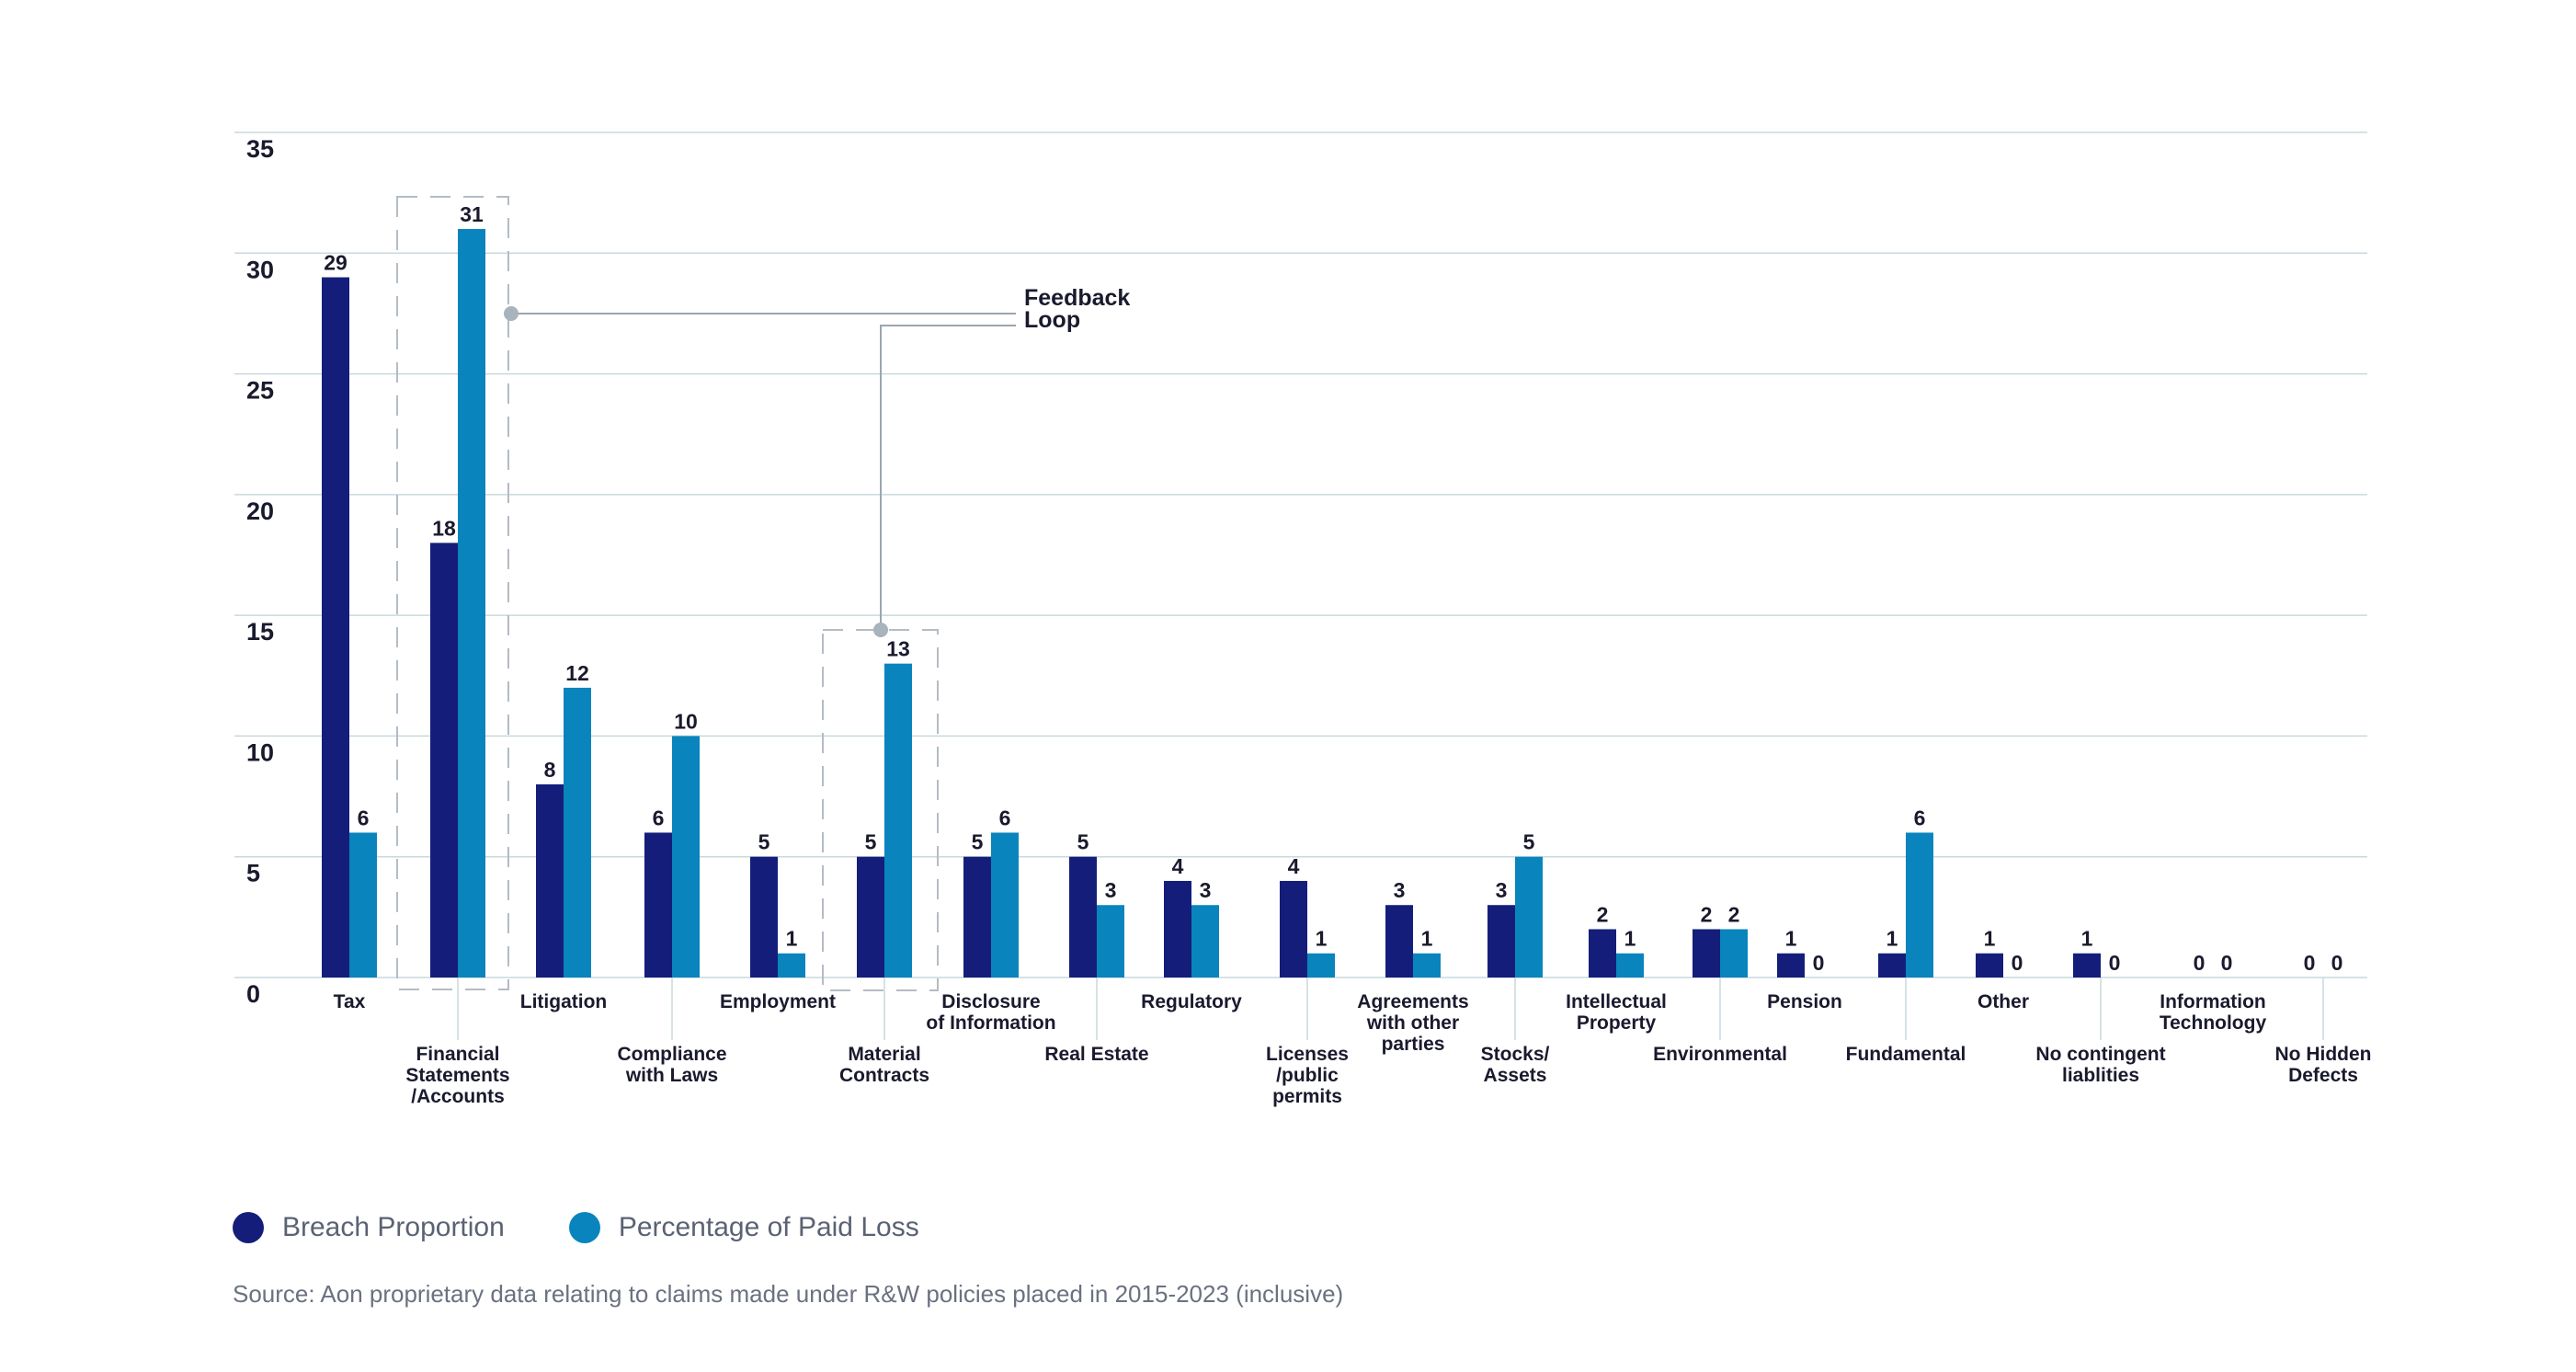 The width and height of the screenshot is (2576, 1372). I want to click on value-label-breach: 8, so click(550, 770).